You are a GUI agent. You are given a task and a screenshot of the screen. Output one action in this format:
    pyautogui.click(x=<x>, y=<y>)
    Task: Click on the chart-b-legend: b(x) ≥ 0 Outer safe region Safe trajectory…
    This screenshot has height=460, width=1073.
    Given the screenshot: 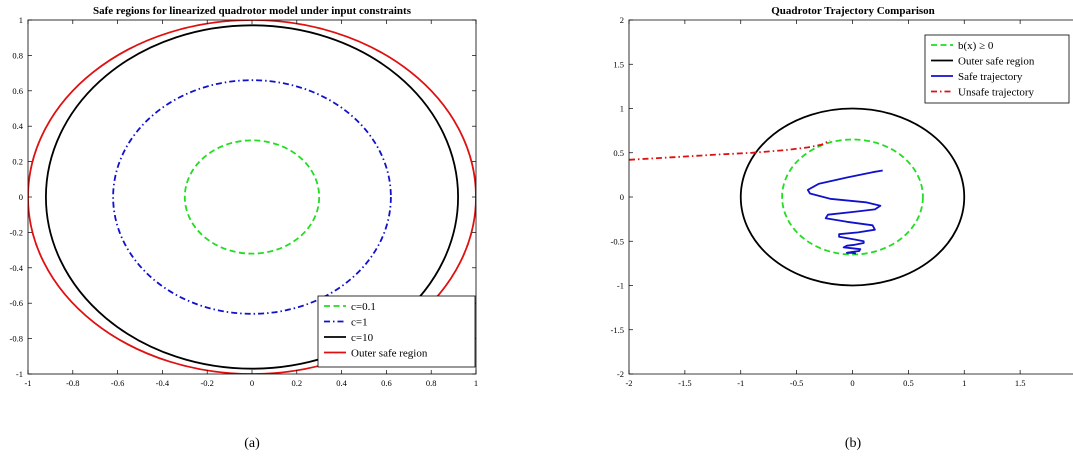 What is the action you would take?
    pyautogui.click(x=997, y=69)
    